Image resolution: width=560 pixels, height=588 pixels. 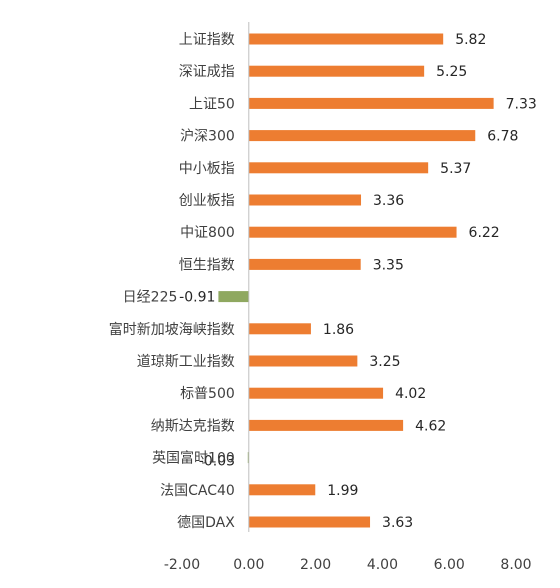 What do you see at coordinates (410, 394) in the screenshot?
I see `value-label: 4.02` at bounding box center [410, 394].